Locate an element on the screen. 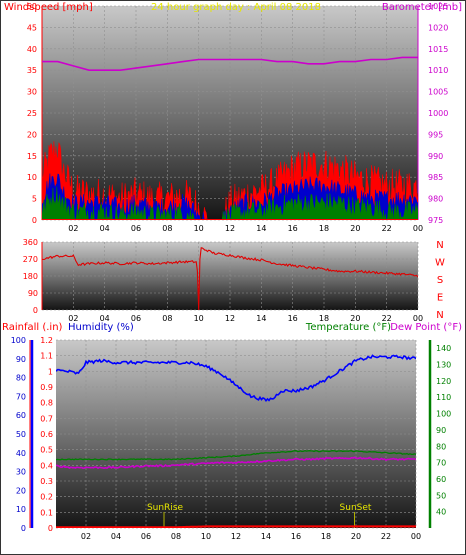 The height and width of the screenshot is (555, 466). barometer-tick-label: 1005 is located at coordinates (438, 92).